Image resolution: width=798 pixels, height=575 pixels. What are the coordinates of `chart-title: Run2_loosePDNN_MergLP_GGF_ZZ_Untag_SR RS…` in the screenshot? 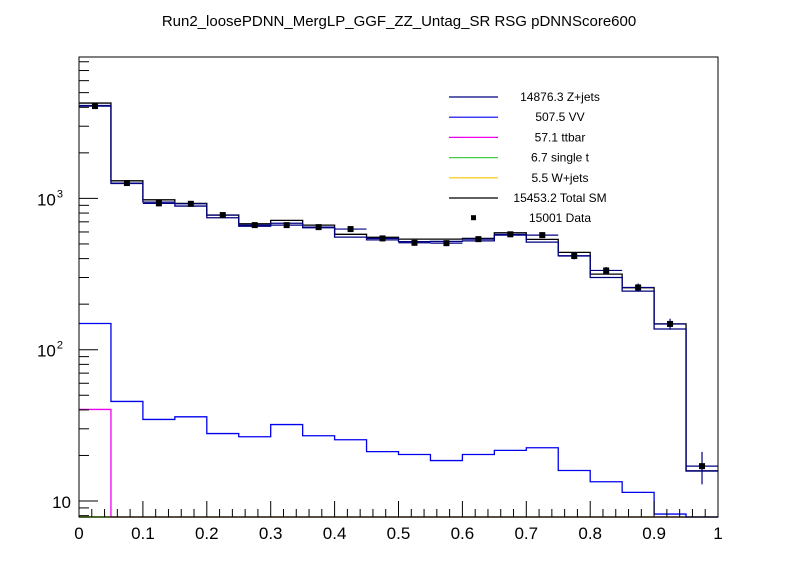 It's located at (399, 21).